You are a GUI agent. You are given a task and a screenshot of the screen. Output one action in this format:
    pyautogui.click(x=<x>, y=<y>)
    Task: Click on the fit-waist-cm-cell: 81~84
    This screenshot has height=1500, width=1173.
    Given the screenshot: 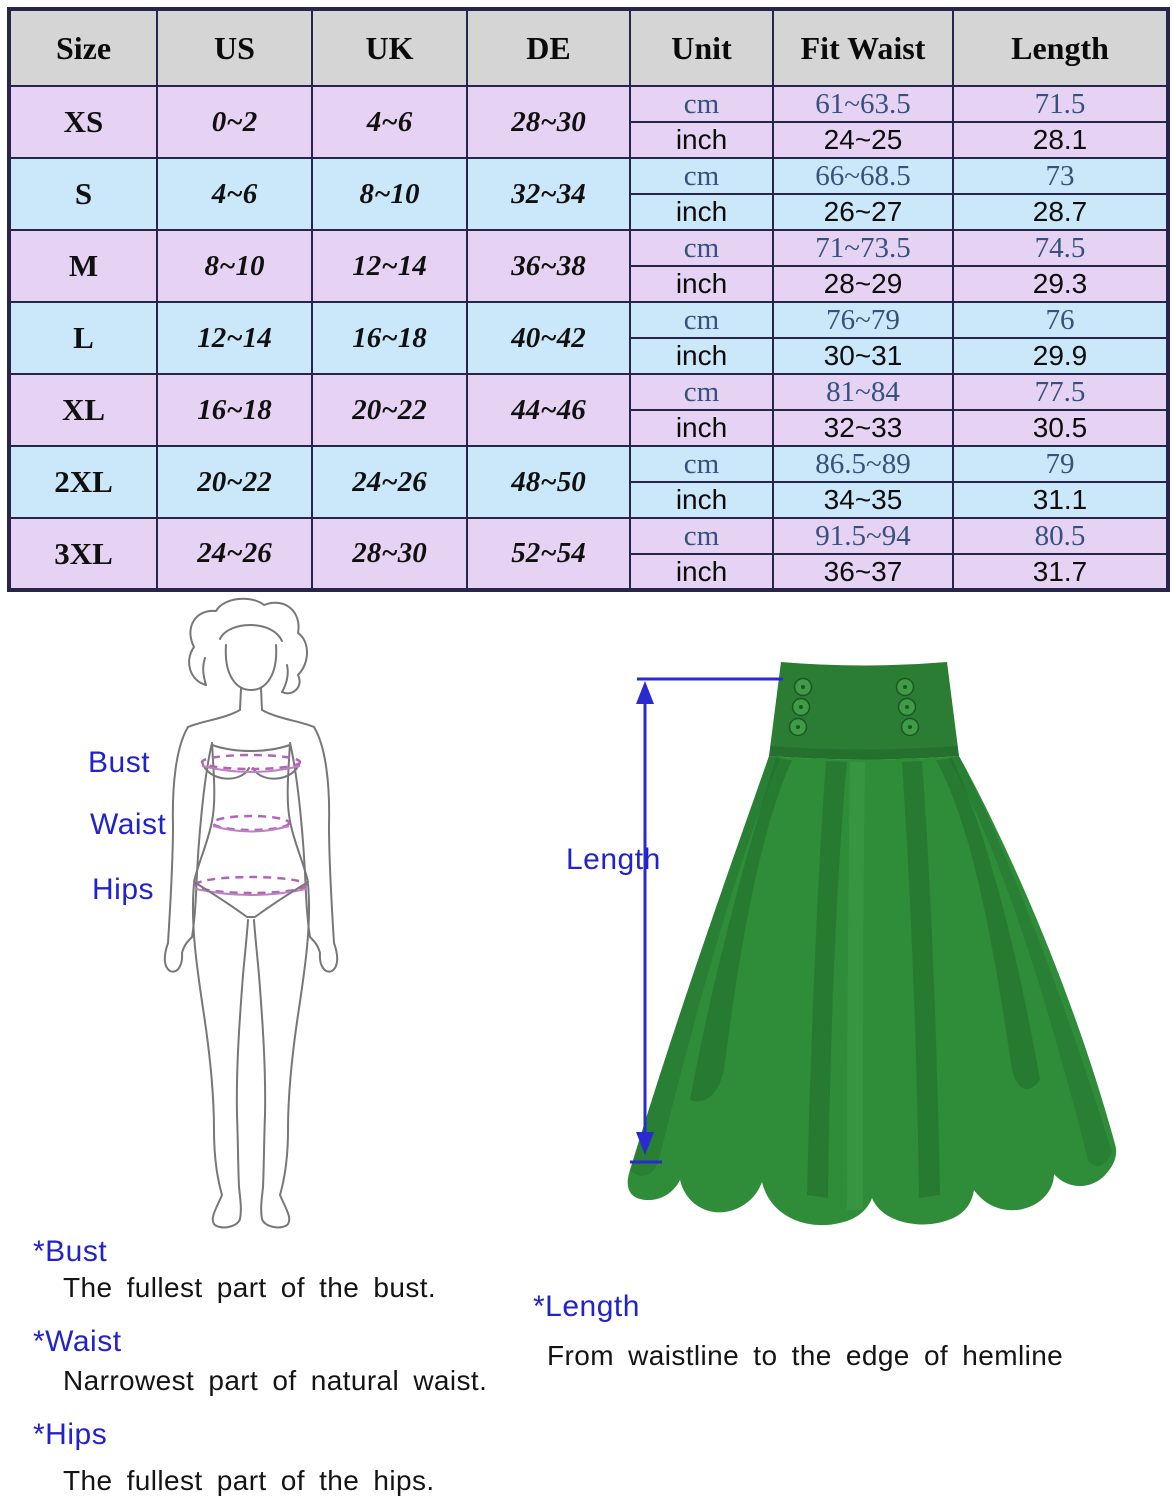 What is the action you would take?
    pyautogui.click(x=863, y=392)
    